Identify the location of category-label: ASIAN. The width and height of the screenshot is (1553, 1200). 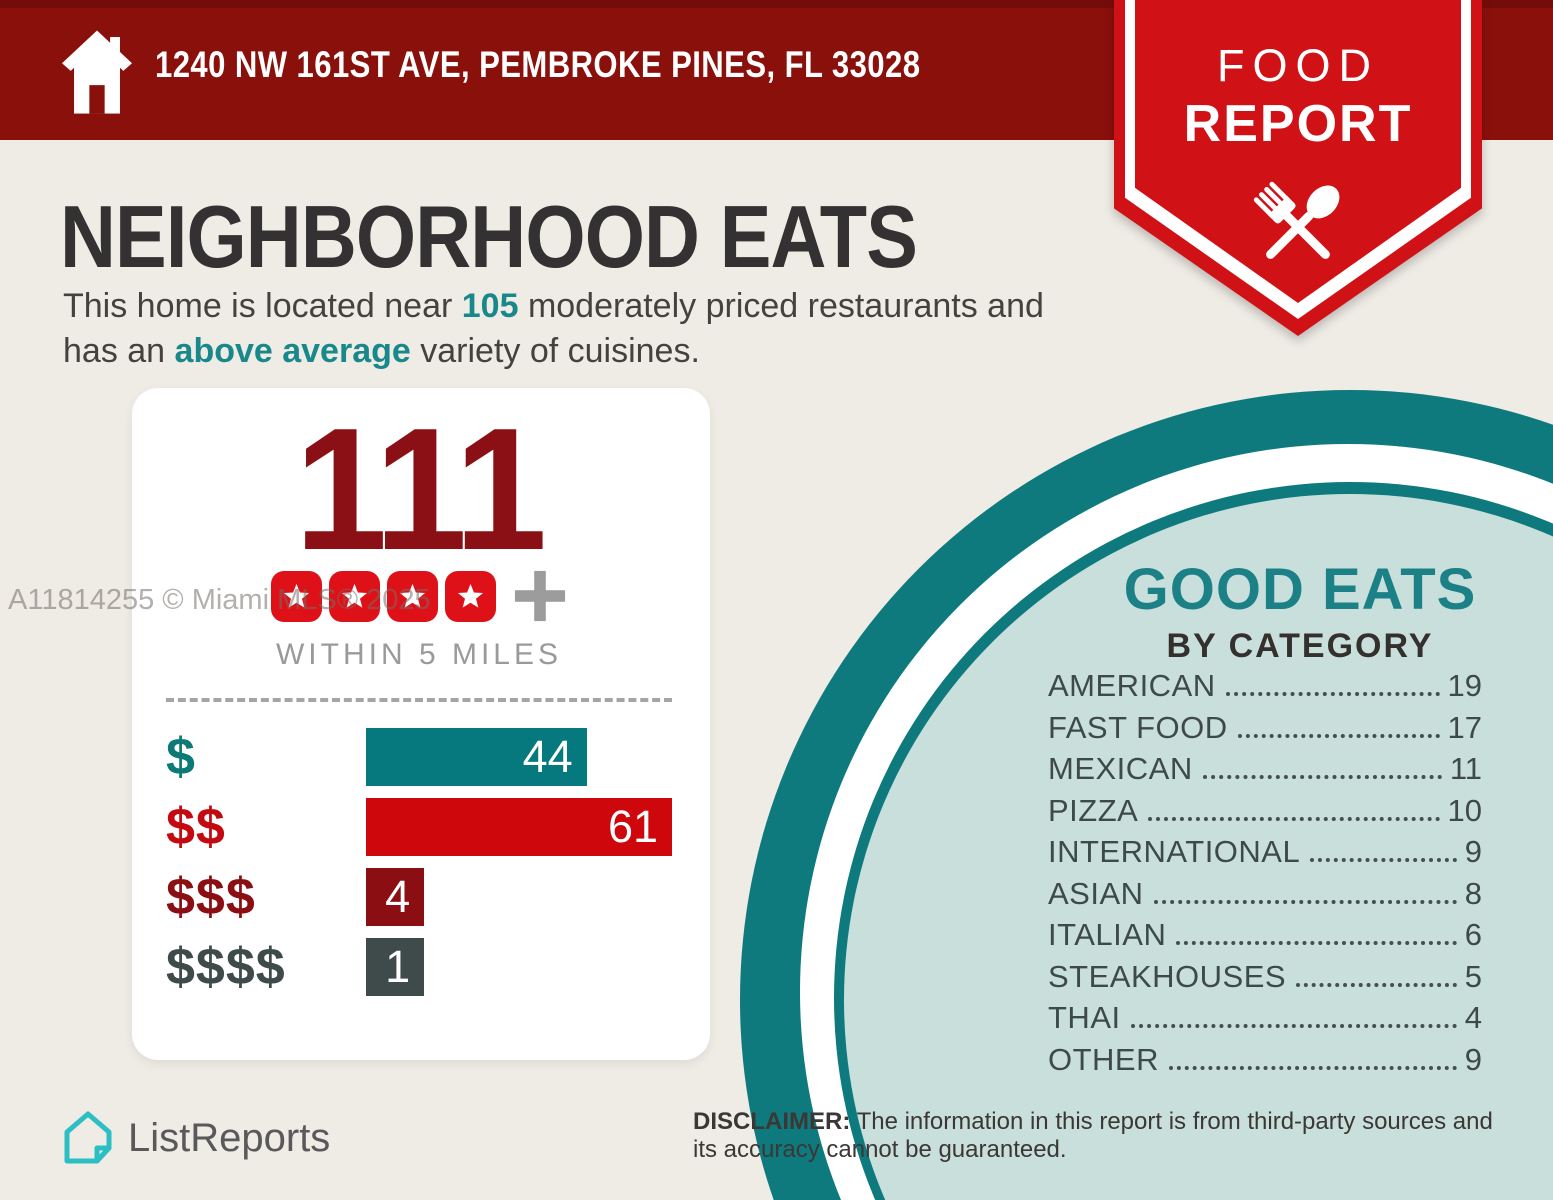
(1096, 893).